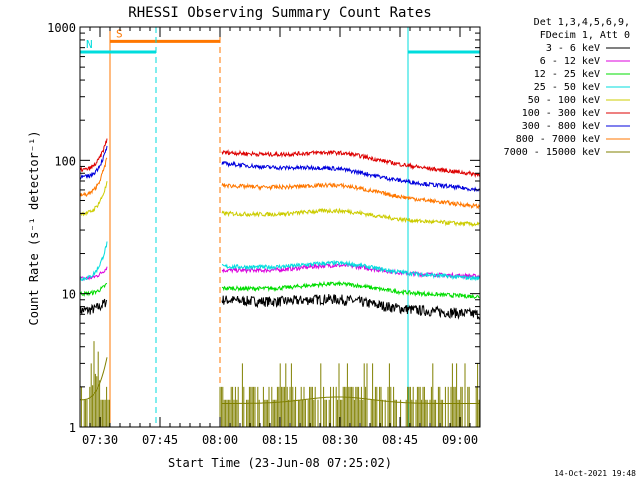 The height and width of the screenshot is (480, 640). I want to click on y-tick-label: 1, so click(72, 428).